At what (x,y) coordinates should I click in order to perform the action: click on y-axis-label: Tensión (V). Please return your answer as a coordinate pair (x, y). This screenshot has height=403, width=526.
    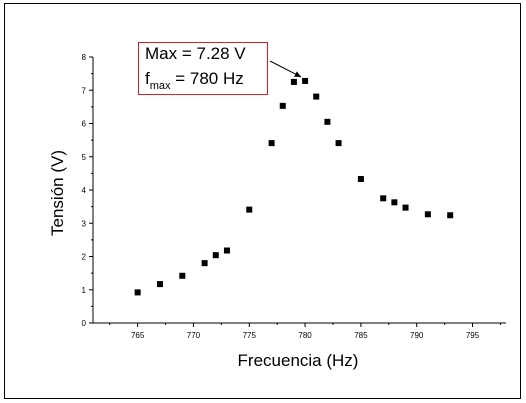
    Looking at the image, I should click on (57, 193).